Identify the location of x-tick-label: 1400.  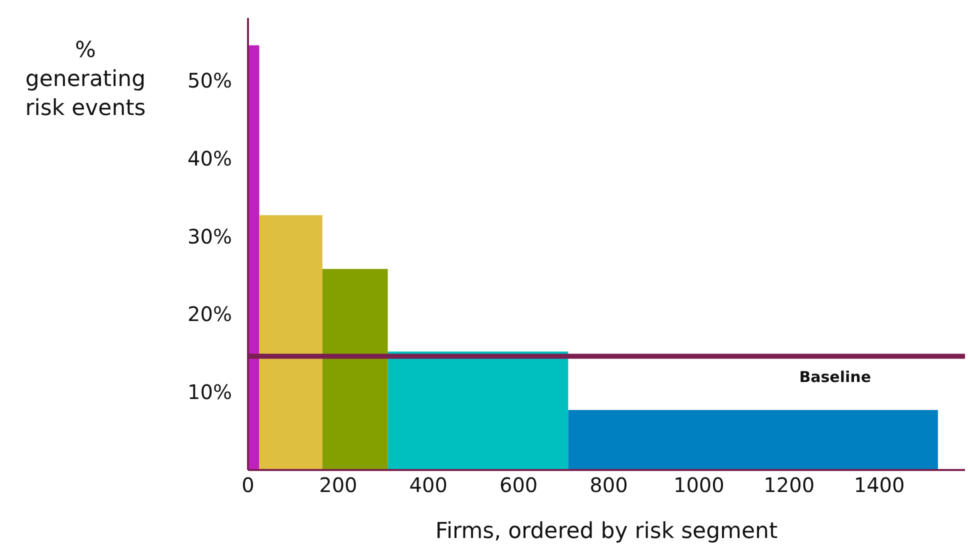
(879, 485).